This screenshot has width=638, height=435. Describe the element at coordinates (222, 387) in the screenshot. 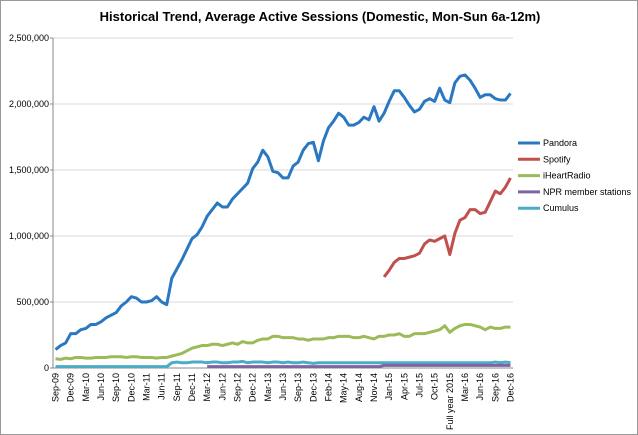

I see `x-tick-label: Jun-12` at that location.